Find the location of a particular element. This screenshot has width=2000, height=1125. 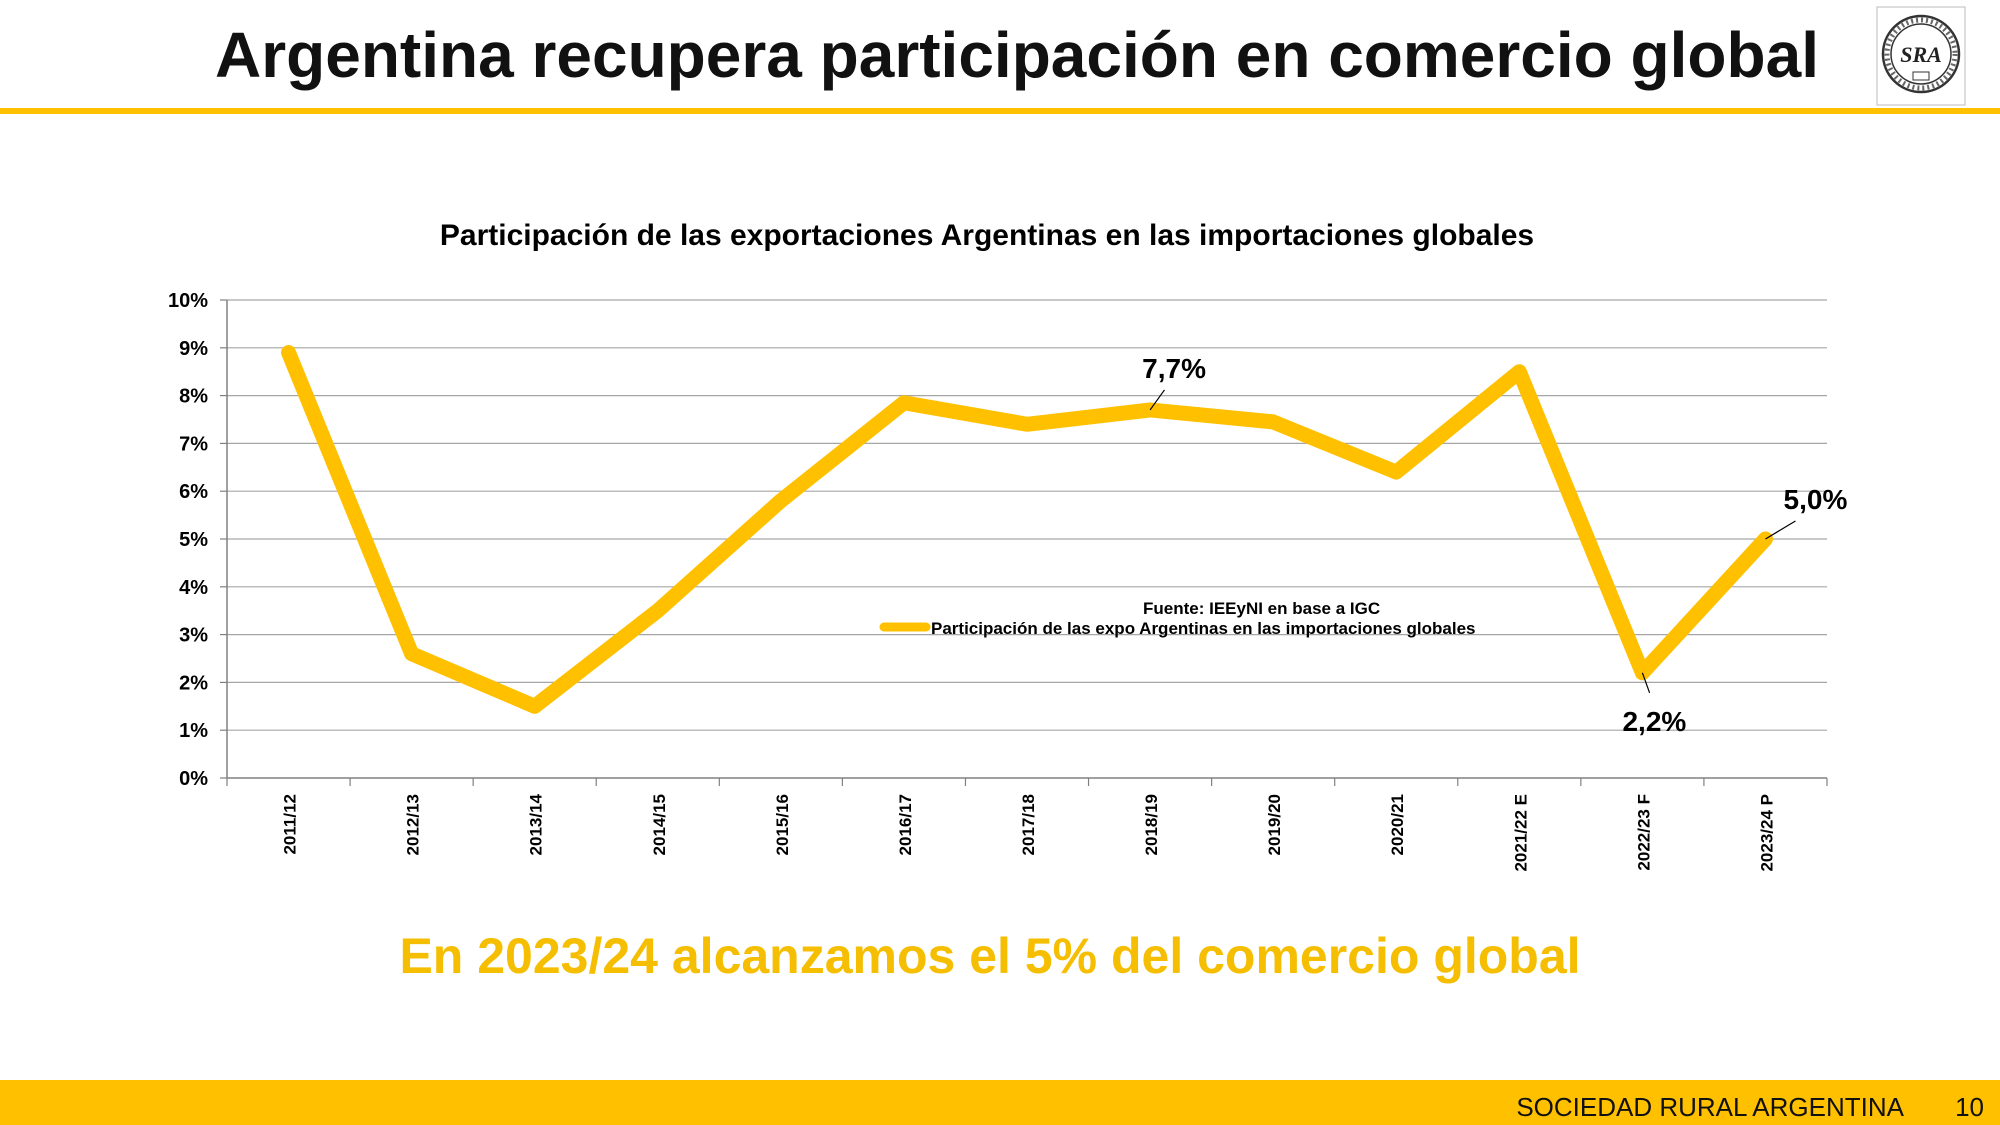

x-tick-label: 2015/16 is located at coordinates (782, 824).